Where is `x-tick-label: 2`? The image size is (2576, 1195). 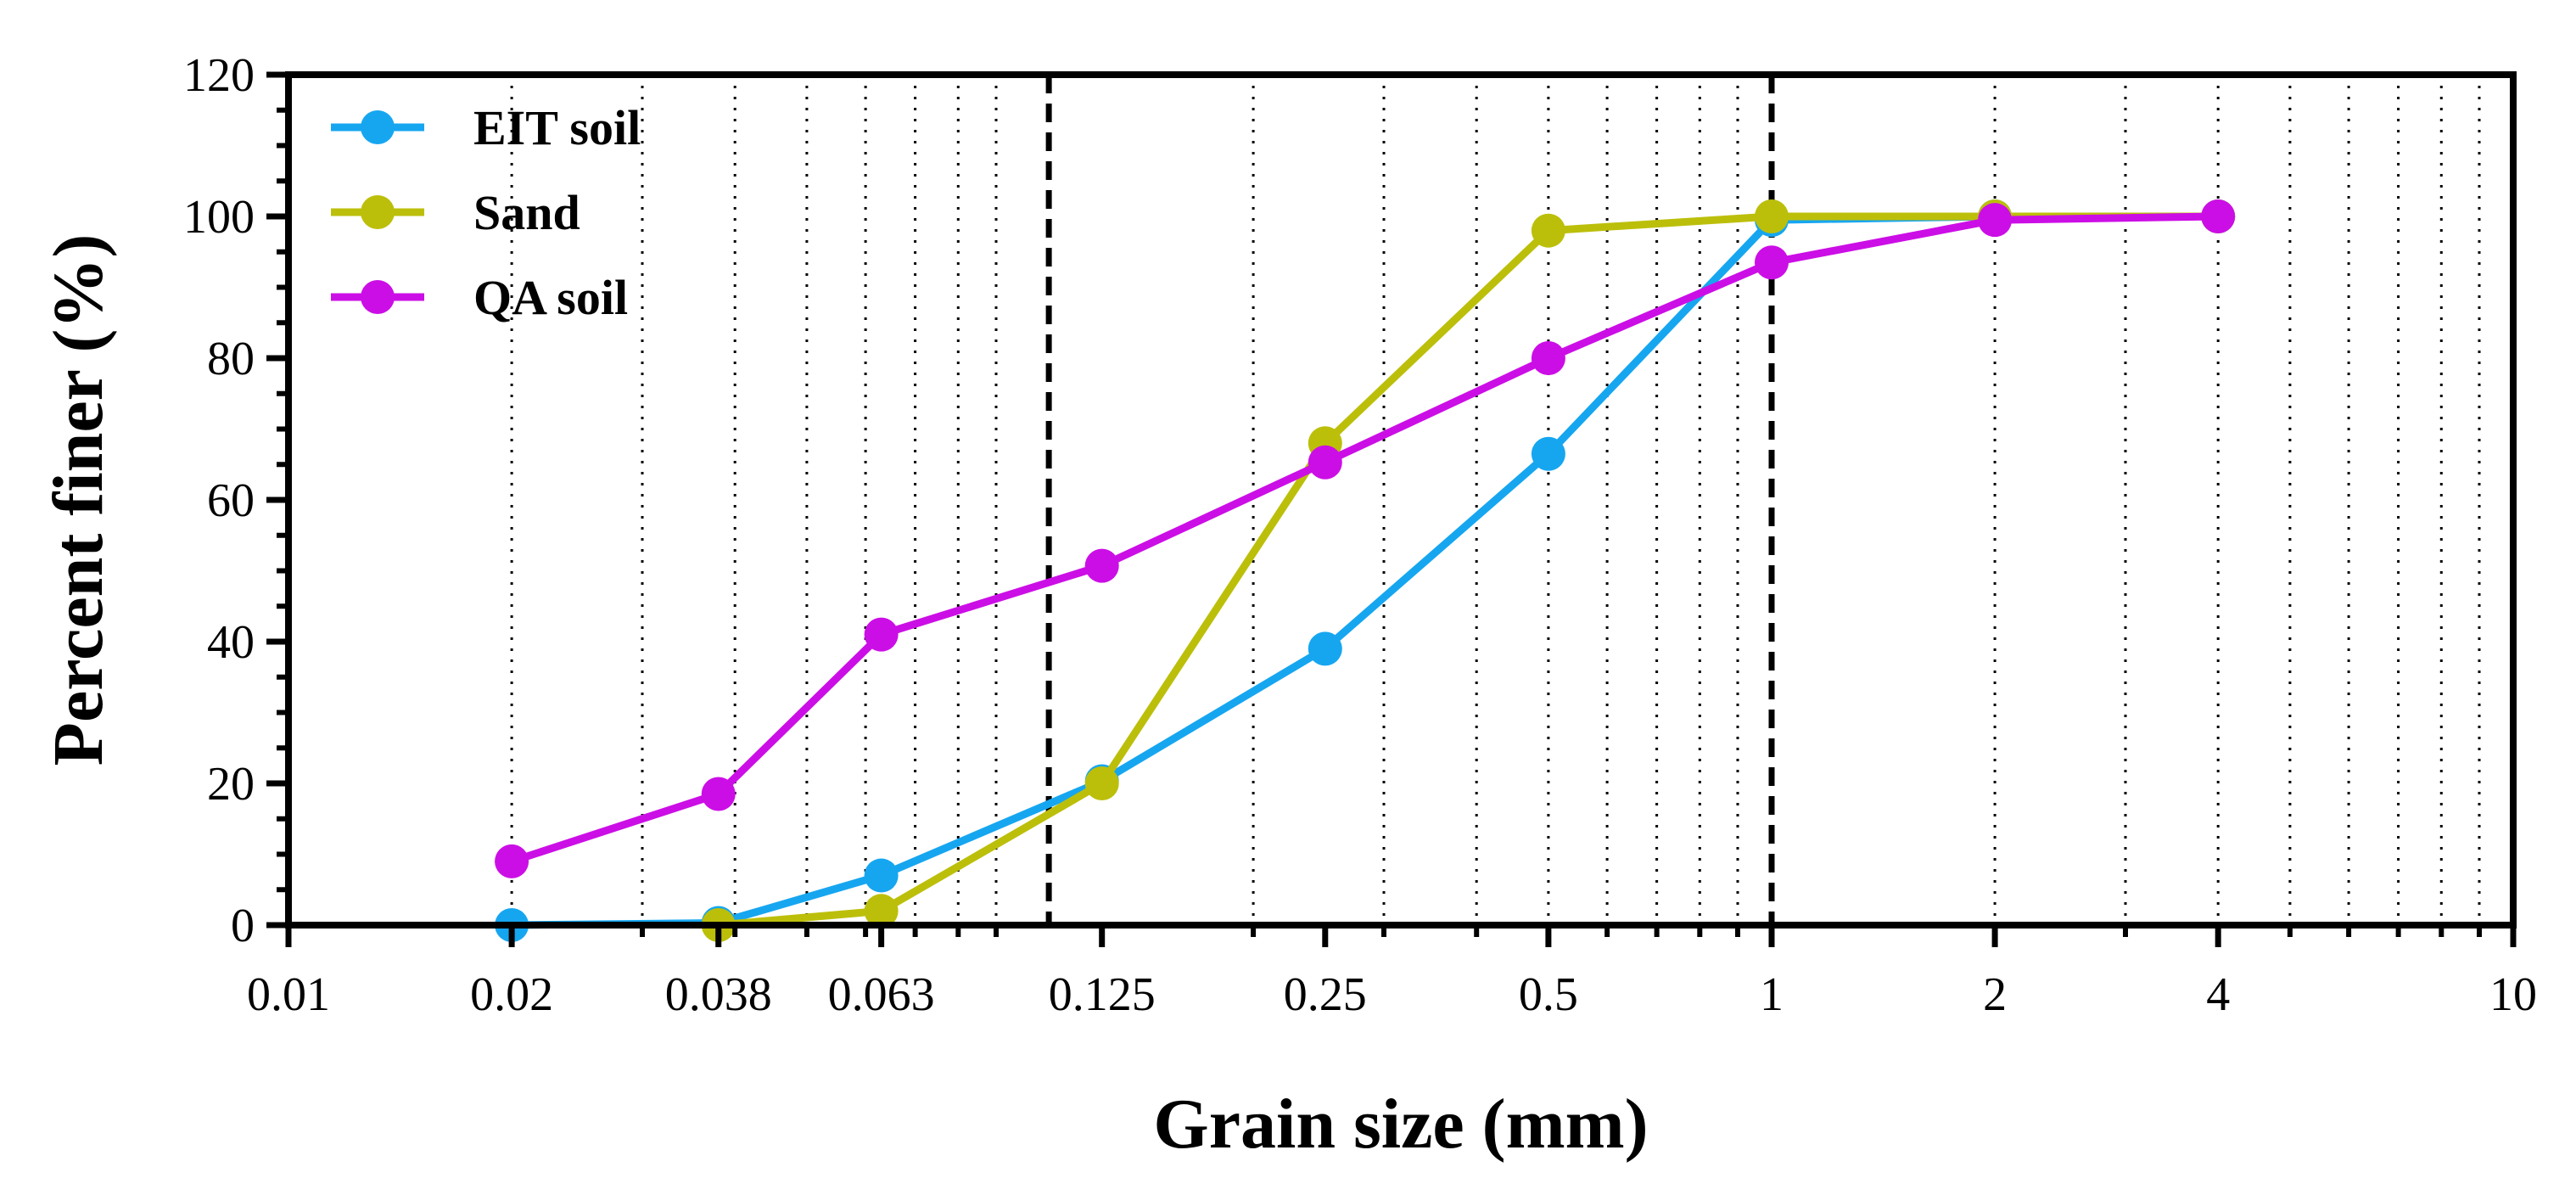
x-tick-label: 2 is located at coordinates (1995, 995).